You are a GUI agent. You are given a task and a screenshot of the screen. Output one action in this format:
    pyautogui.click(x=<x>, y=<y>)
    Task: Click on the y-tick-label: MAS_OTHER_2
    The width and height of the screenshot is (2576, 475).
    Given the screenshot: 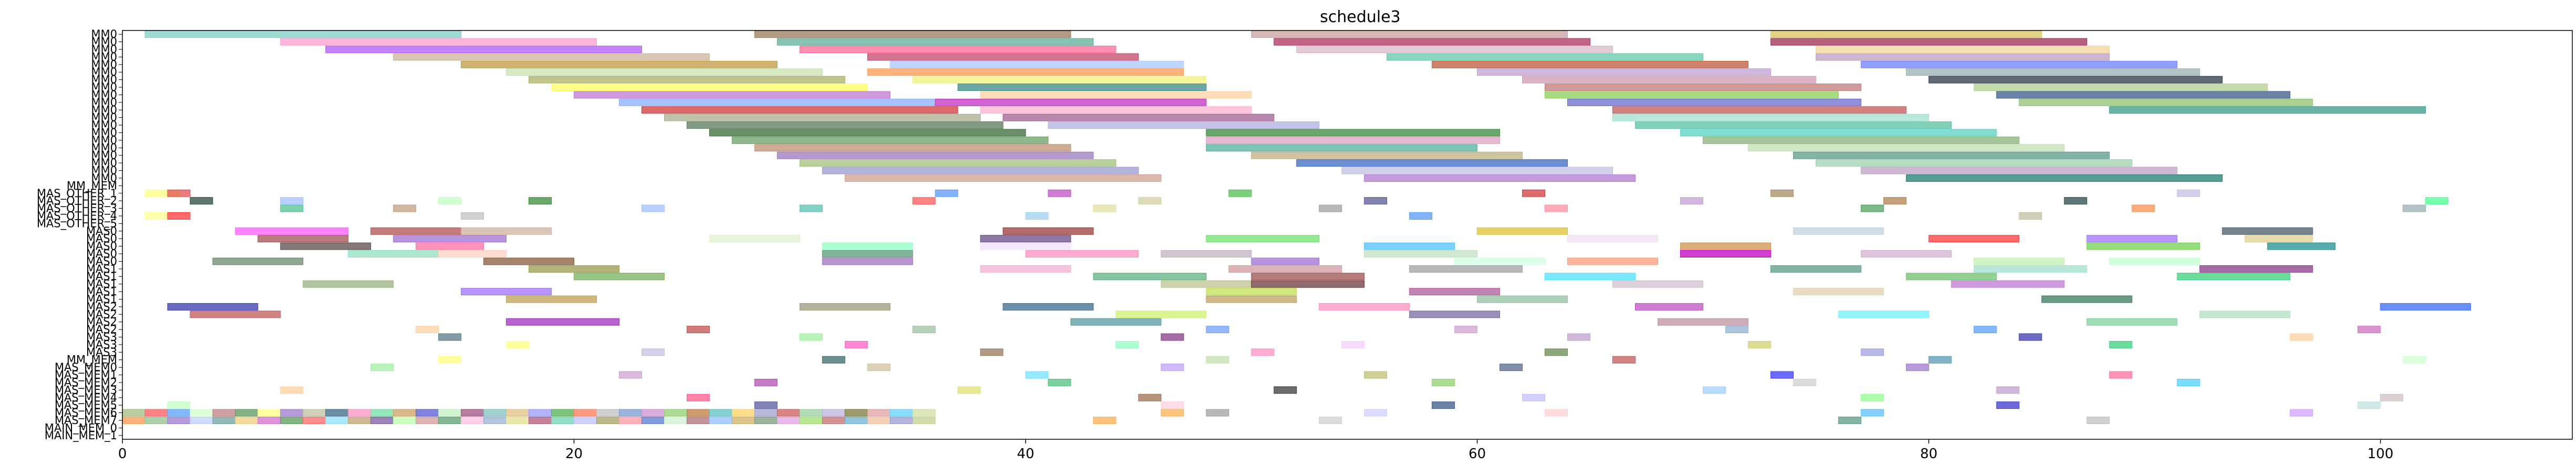 What is the action you would take?
    pyautogui.click(x=77, y=201)
    